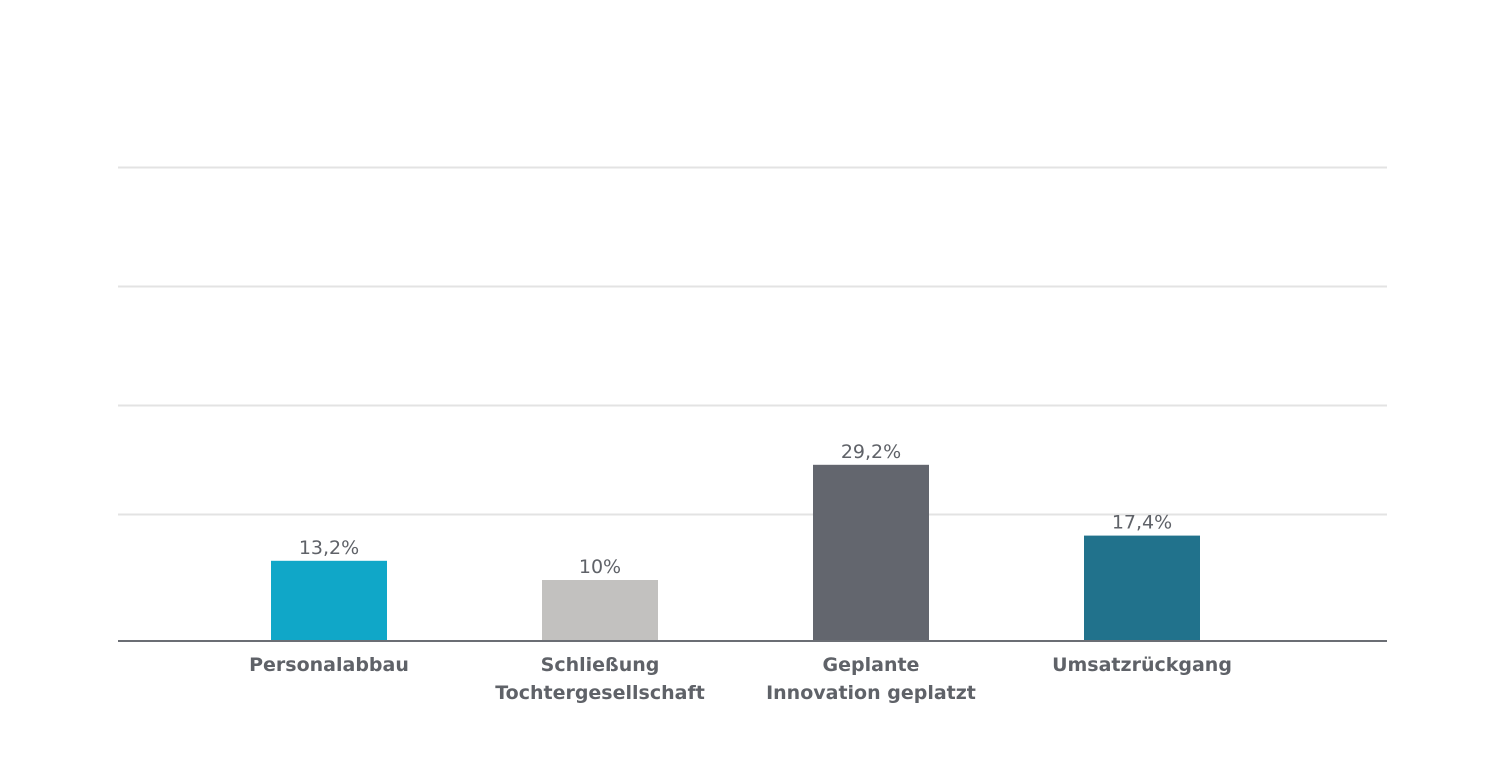  What do you see at coordinates (871, 693) in the screenshot?
I see `x-tick-label: Innovation geplatzt` at bounding box center [871, 693].